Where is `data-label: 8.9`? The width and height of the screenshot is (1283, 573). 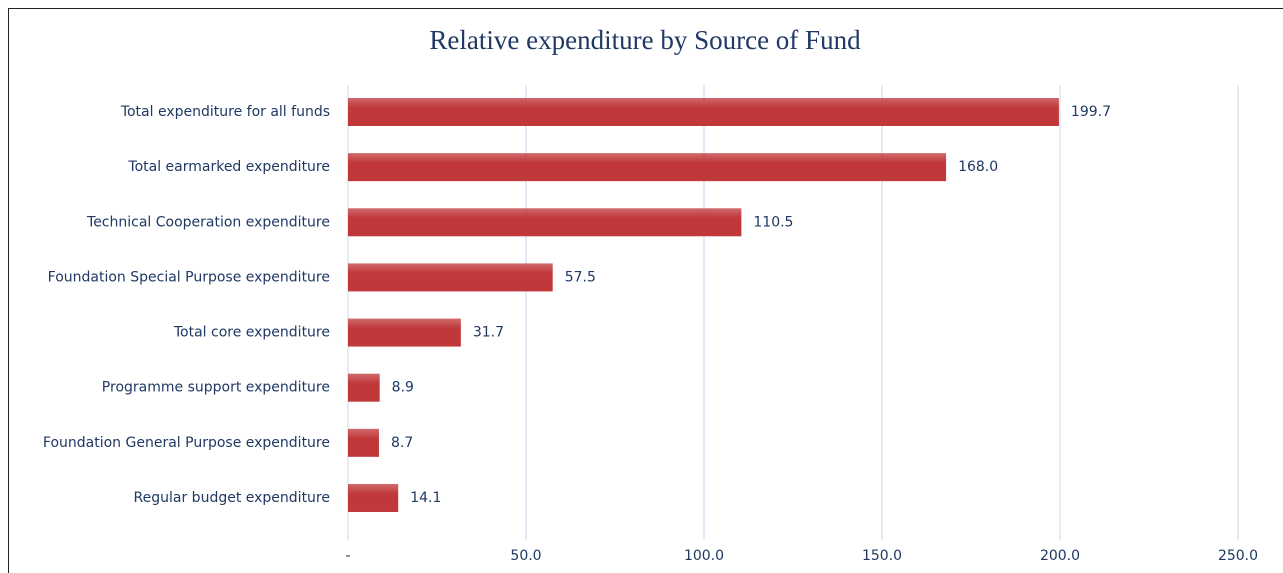
data-label: 8.9 is located at coordinates (403, 388).